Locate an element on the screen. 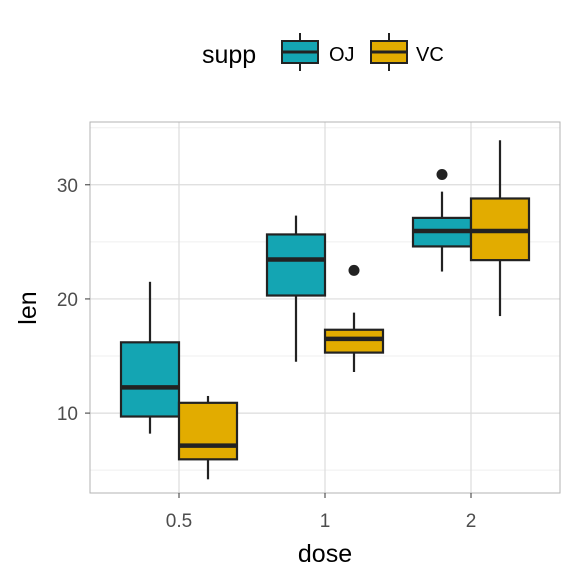 This screenshot has height=576, width=576. y-axis-title: len is located at coordinates (28, 307).